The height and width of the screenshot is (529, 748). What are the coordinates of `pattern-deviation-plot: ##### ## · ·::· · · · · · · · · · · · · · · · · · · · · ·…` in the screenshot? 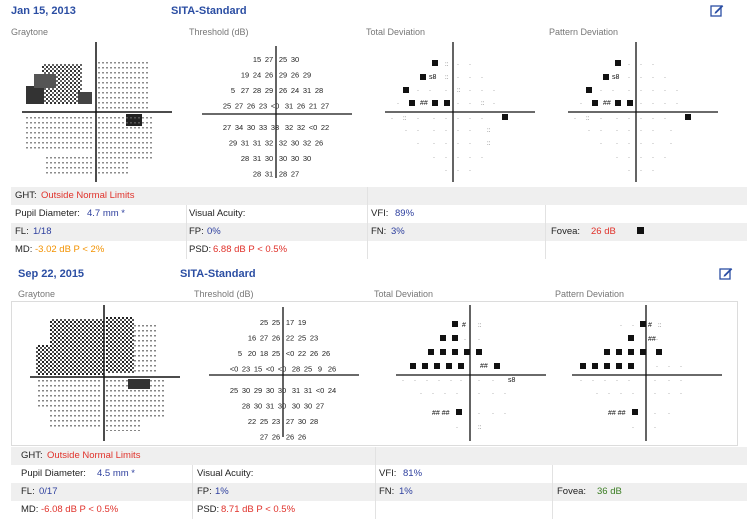 It's located at (647, 373).